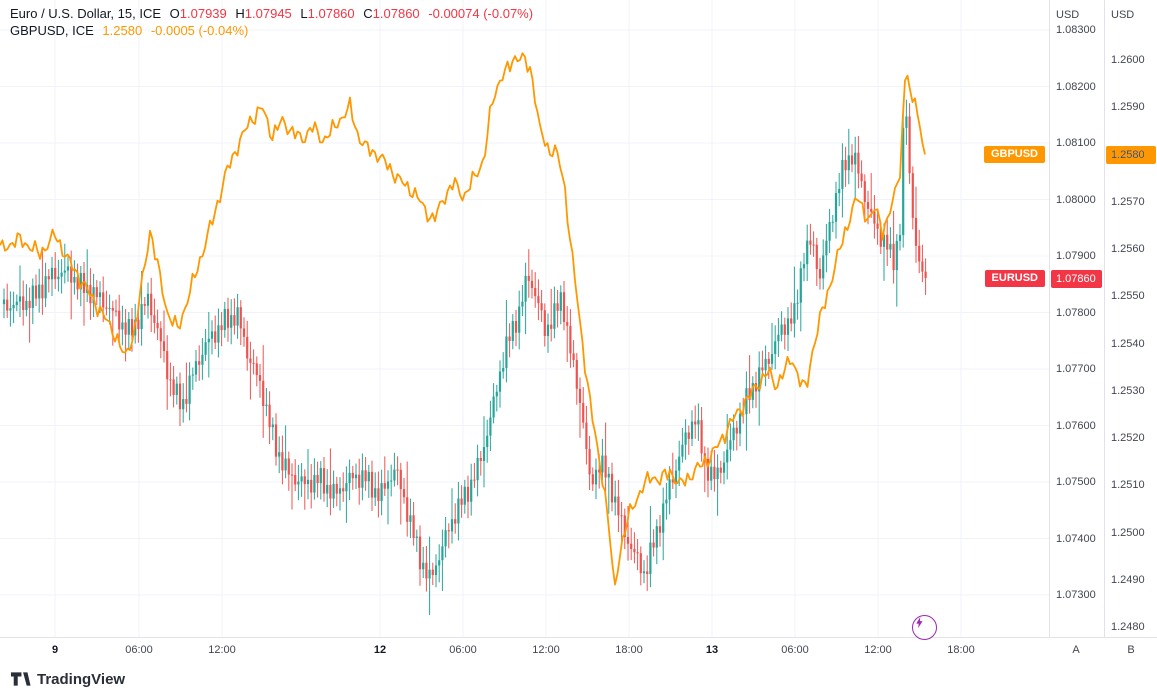 The height and width of the screenshot is (695, 1157). I want to click on price-tick-label: 1.2490, so click(1128, 579).